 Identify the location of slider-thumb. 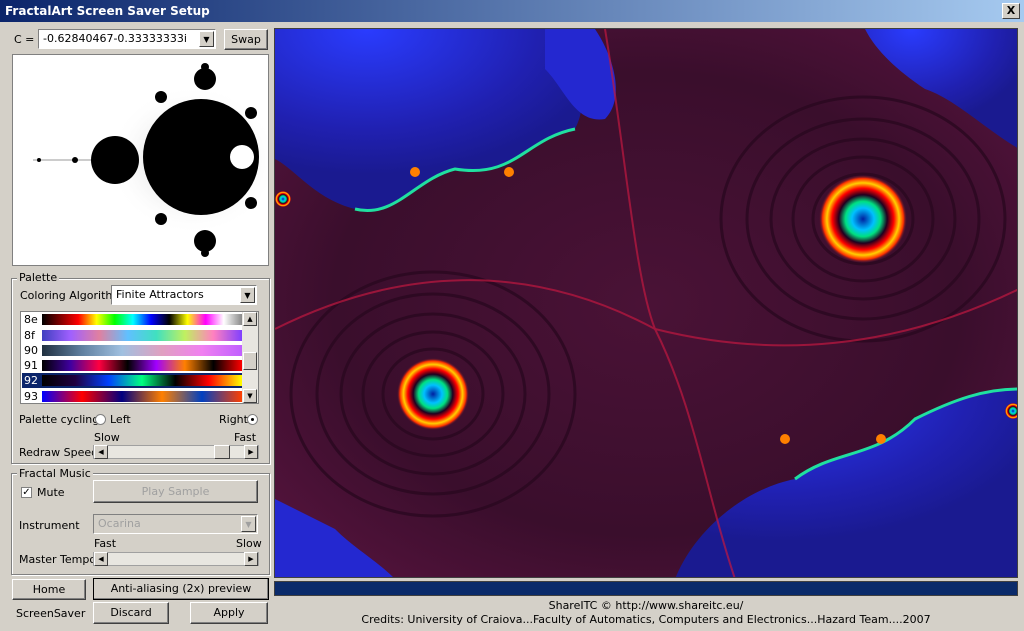
(222, 452).